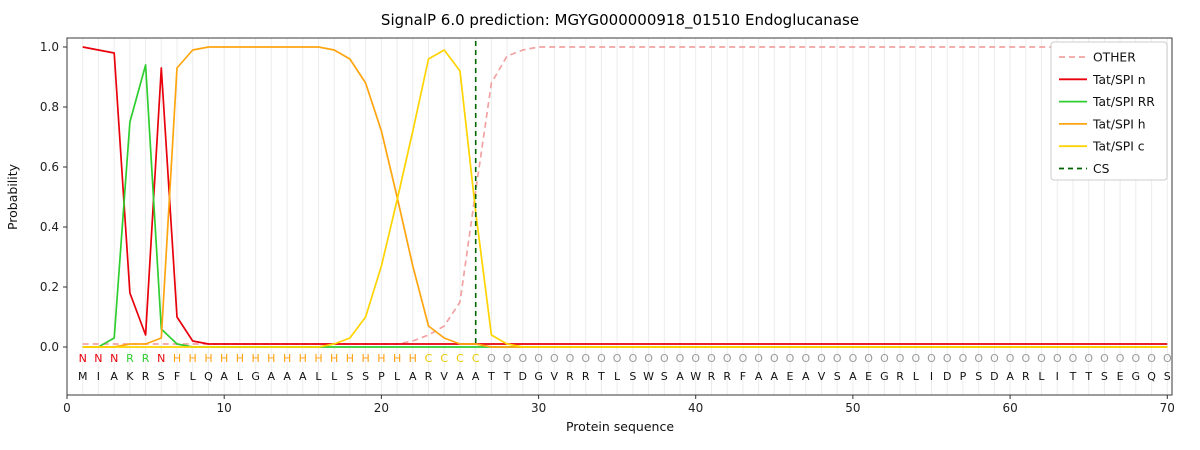  I want to click on x-axis-label: Protein sequence, so click(620, 426).